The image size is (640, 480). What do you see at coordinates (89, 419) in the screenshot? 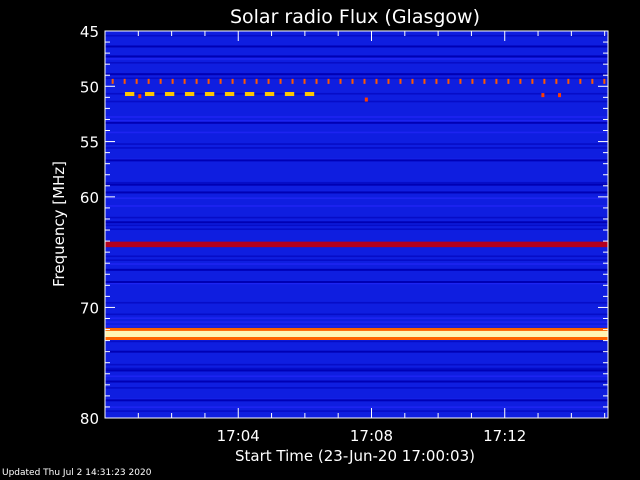
I see `y-tick-label: 80` at bounding box center [89, 419].